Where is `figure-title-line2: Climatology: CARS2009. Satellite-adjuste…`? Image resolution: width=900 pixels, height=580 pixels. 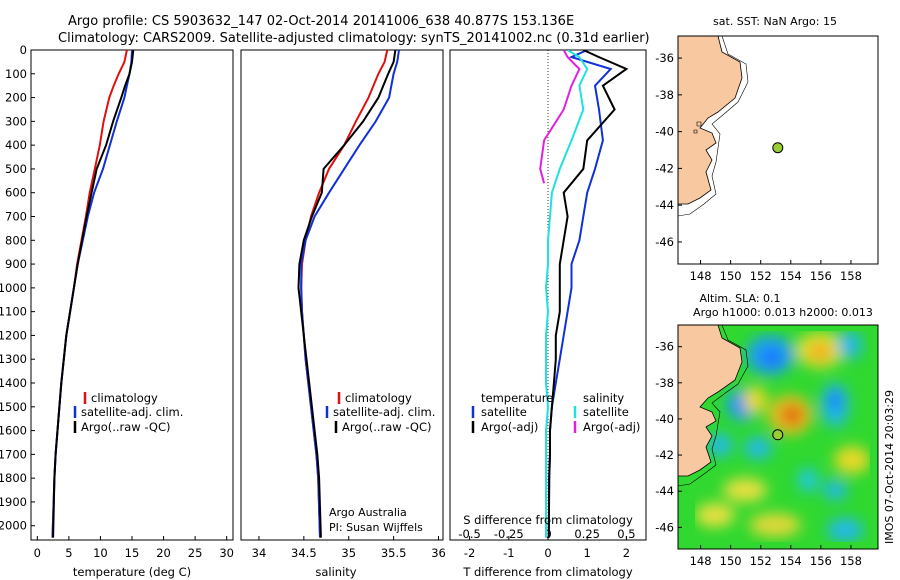
figure-title-line2: Climatology: CARS2009. Satellite-adjuste… is located at coordinates (354, 38).